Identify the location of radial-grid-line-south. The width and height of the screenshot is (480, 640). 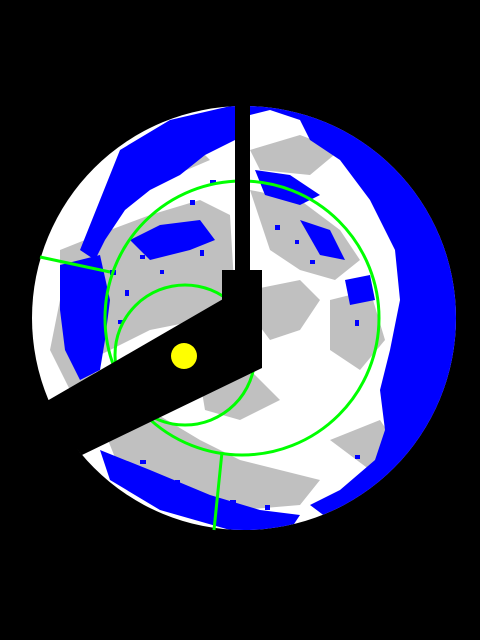
(218, 491).